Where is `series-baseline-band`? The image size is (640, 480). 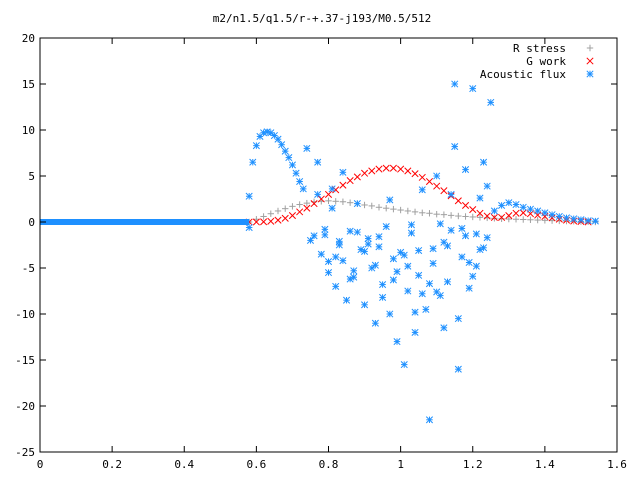
series-baseline-band is located at coordinates (145, 222).